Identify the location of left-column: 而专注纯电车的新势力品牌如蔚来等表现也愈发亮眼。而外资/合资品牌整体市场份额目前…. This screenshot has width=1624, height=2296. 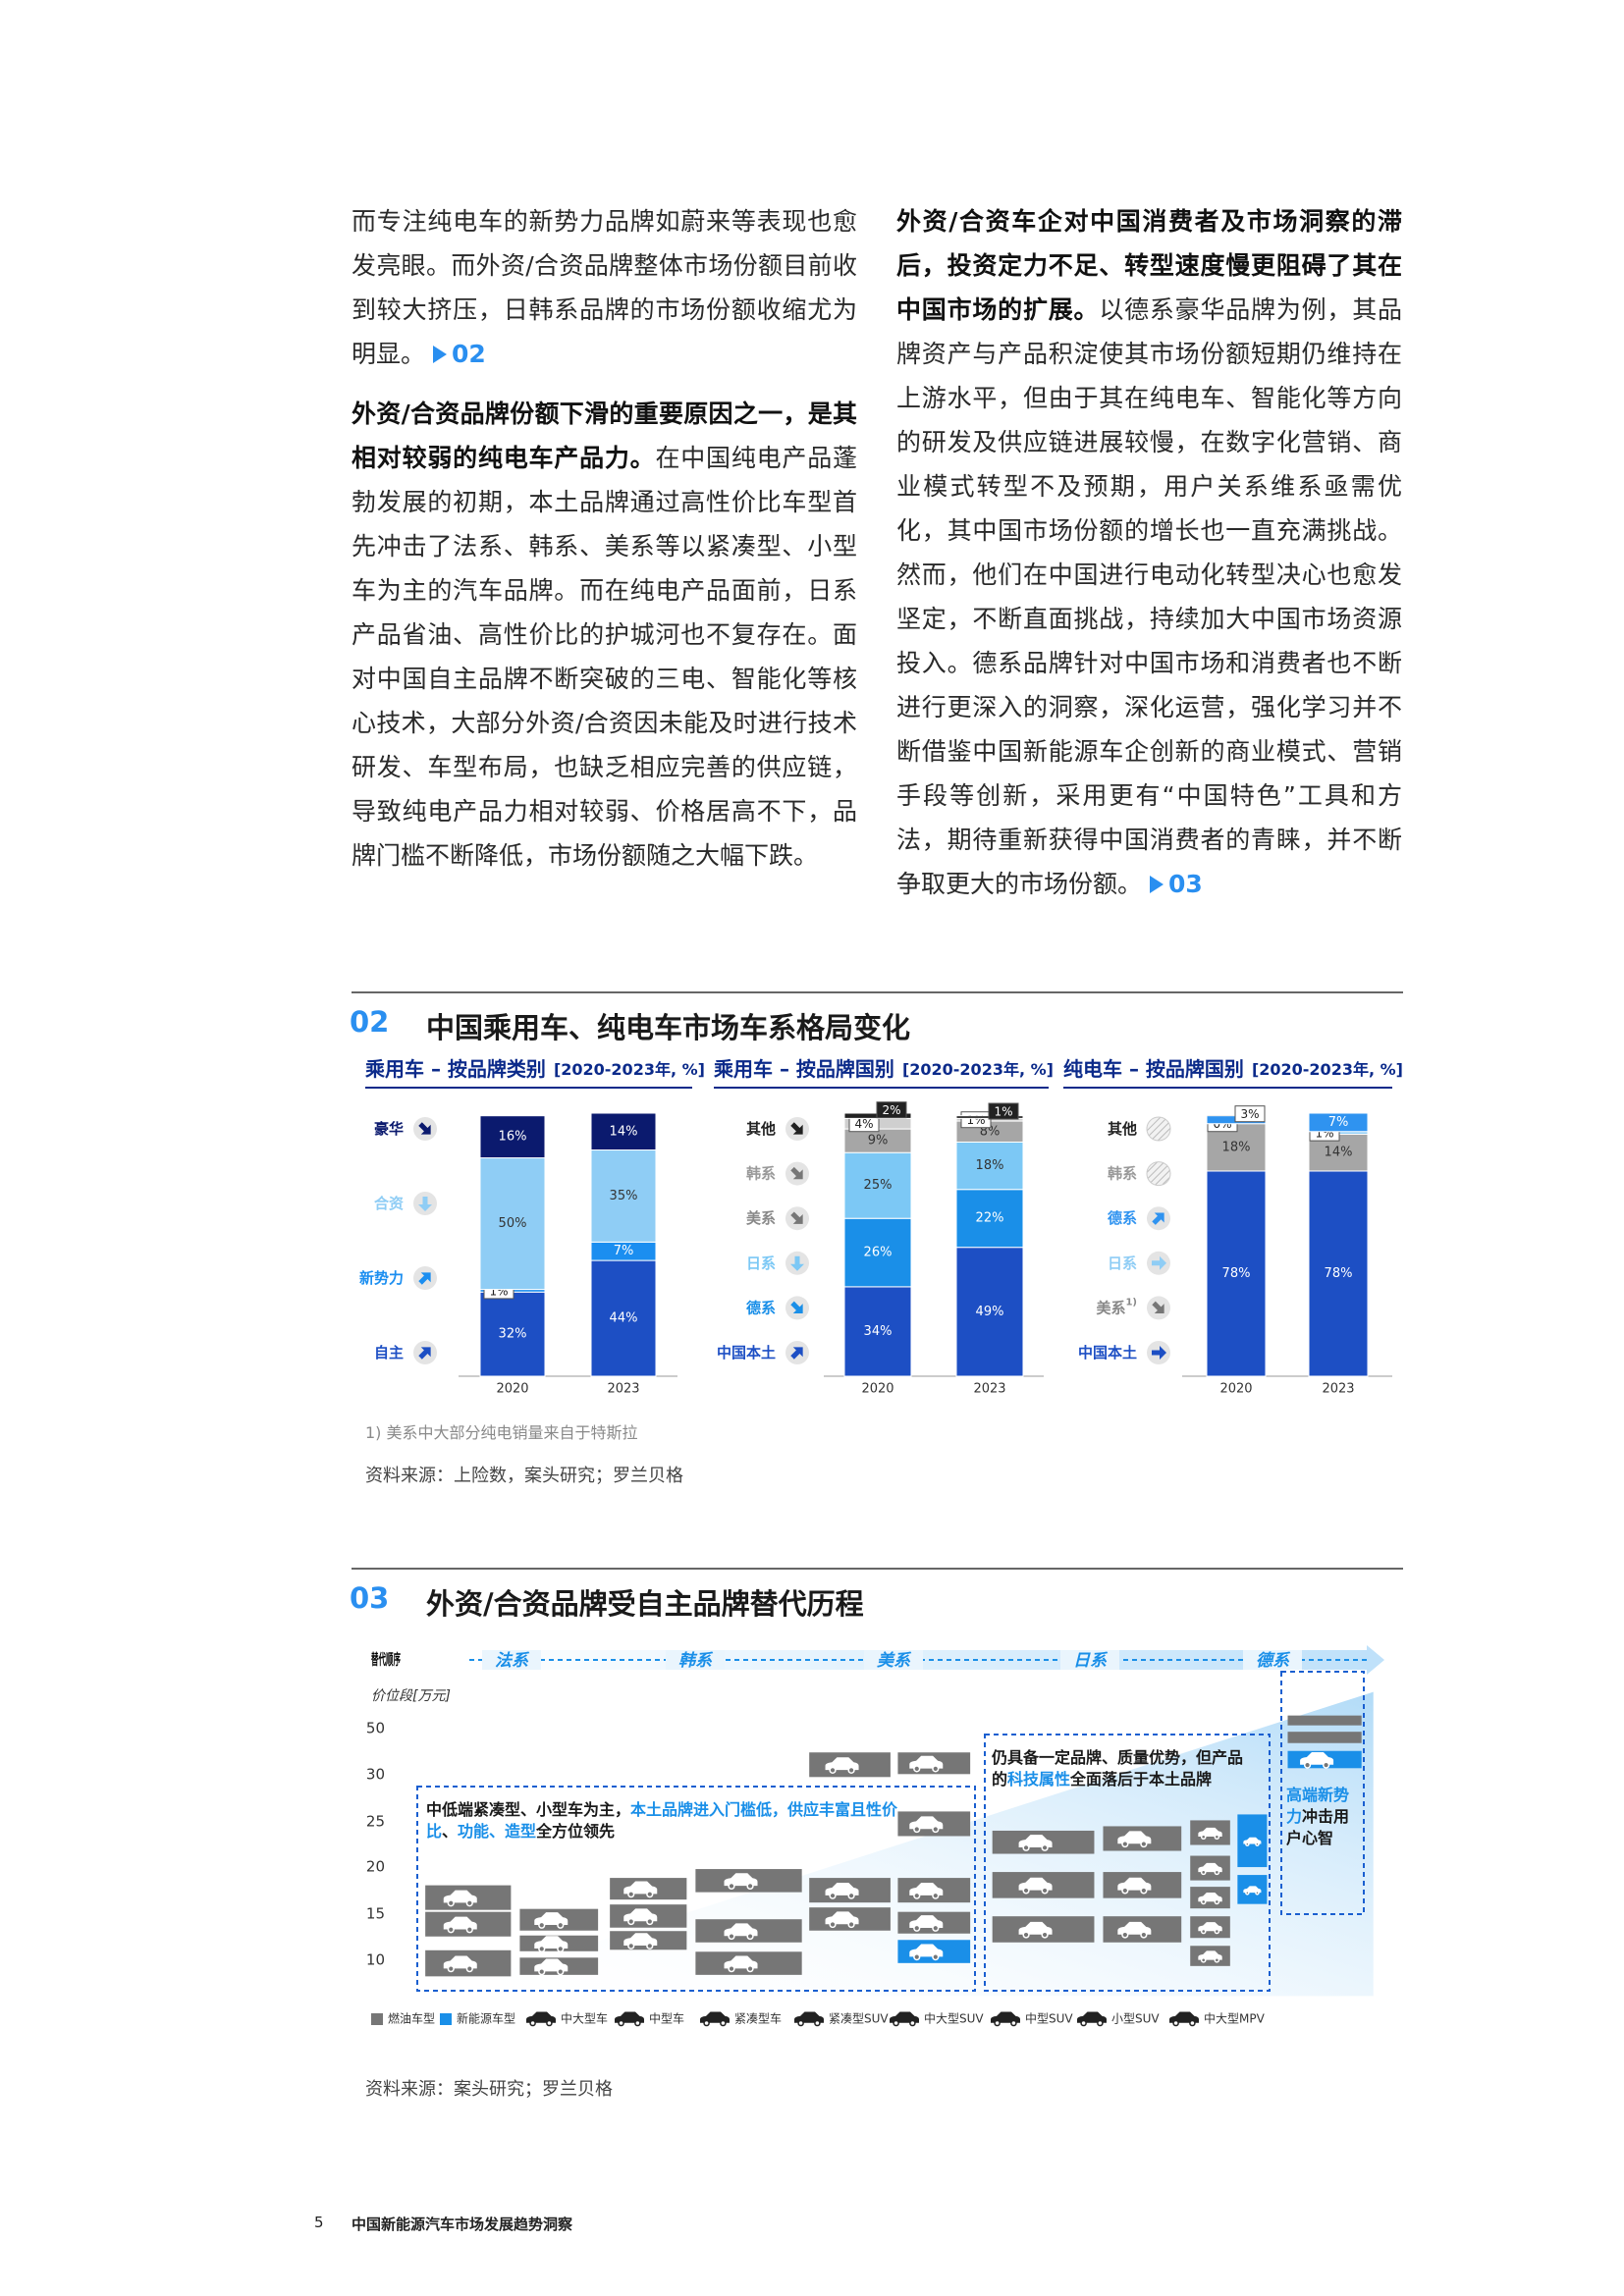
(604, 546).